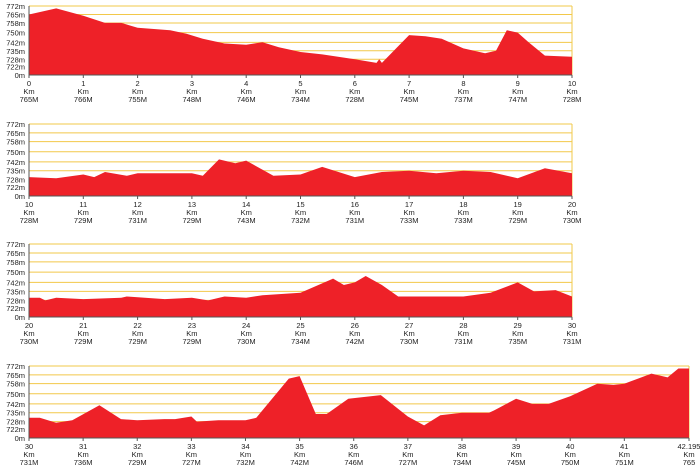 This screenshot has width=700, height=466. I want to click on km-tick-label: 21, so click(83, 325).